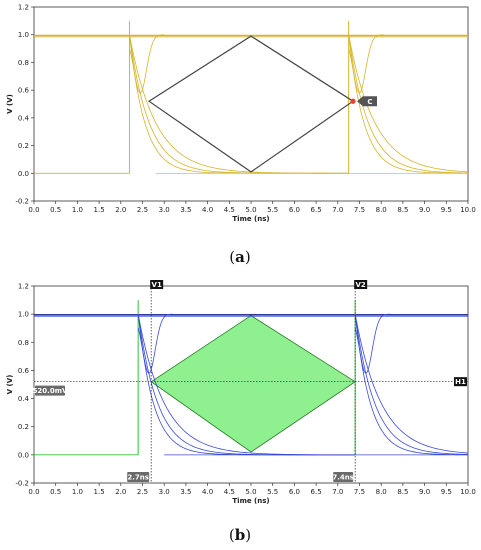 The height and width of the screenshot is (550, 481). I want to click on h1-value-label: 520.0mV, so click(50, 391).